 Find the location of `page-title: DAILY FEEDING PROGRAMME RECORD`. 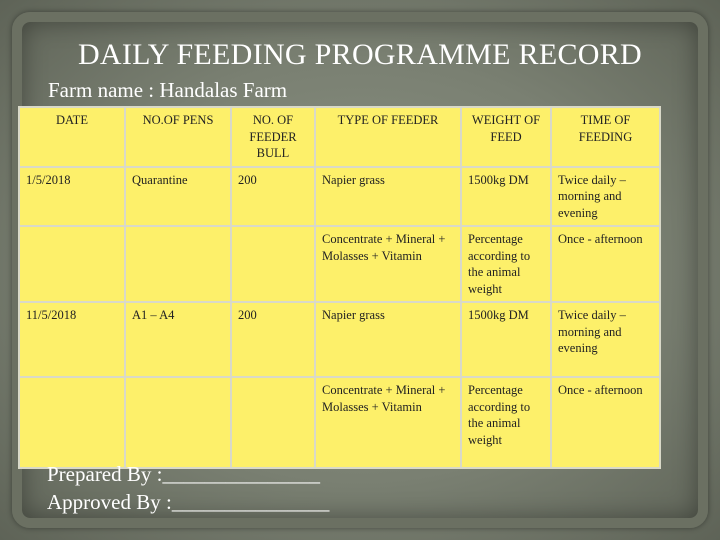

page-title: DAILY FEEDING PROGRAMME RECORD is located at coordinates (360, 54).